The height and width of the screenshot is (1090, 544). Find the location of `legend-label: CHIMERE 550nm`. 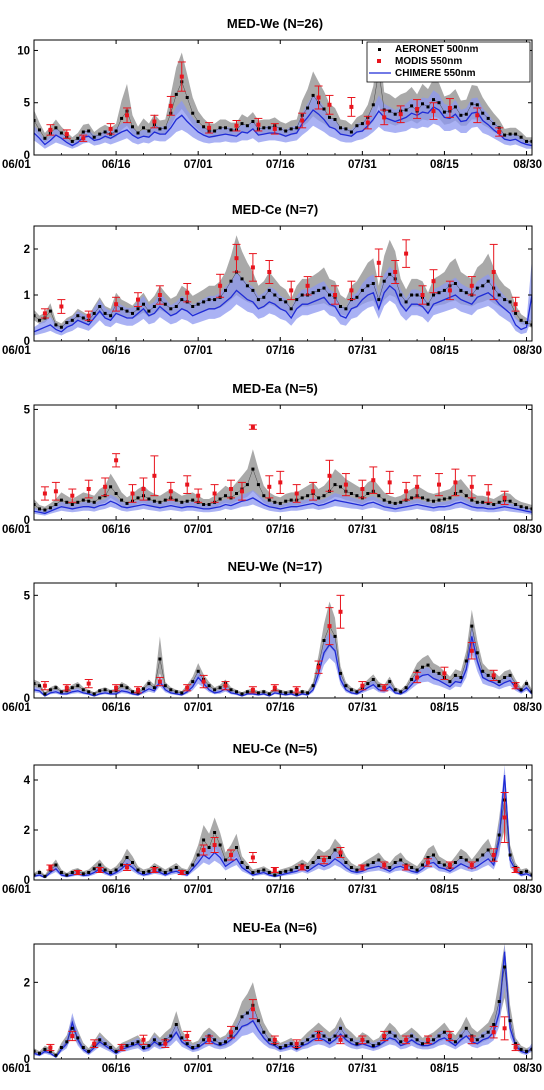

legend-label: CHIMERE 550nm is located at coordinates (435, 73).